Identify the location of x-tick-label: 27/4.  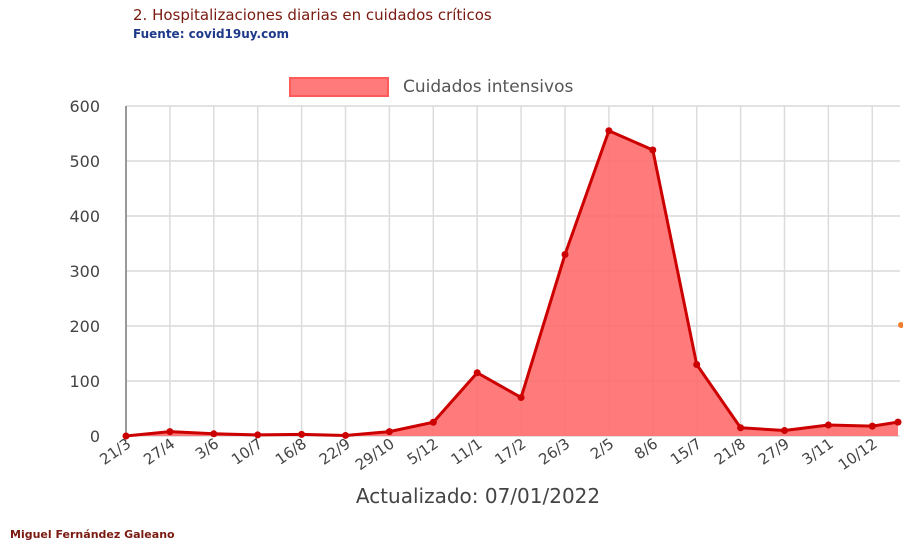
(159, 452).